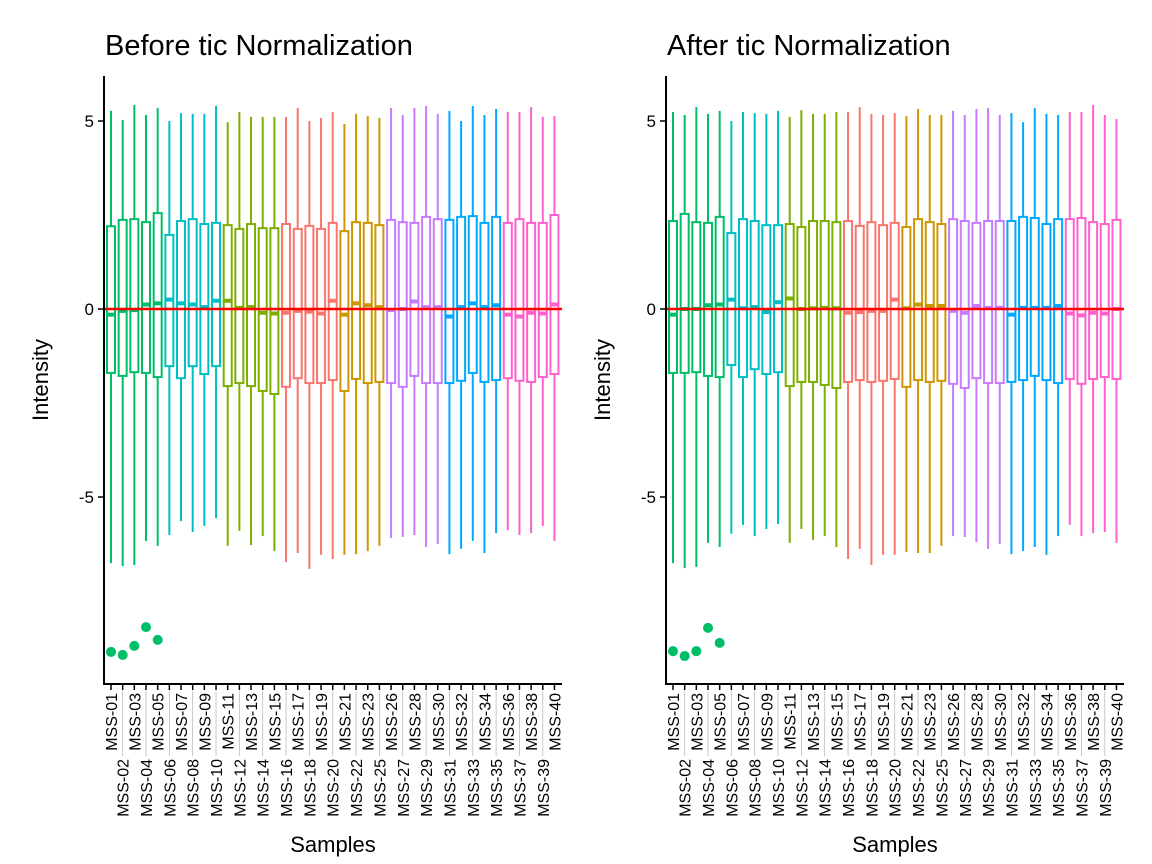 This screenshot has height=864, width=1152. I want to click on x-tick-label: MSS-26, so click(392, 722).